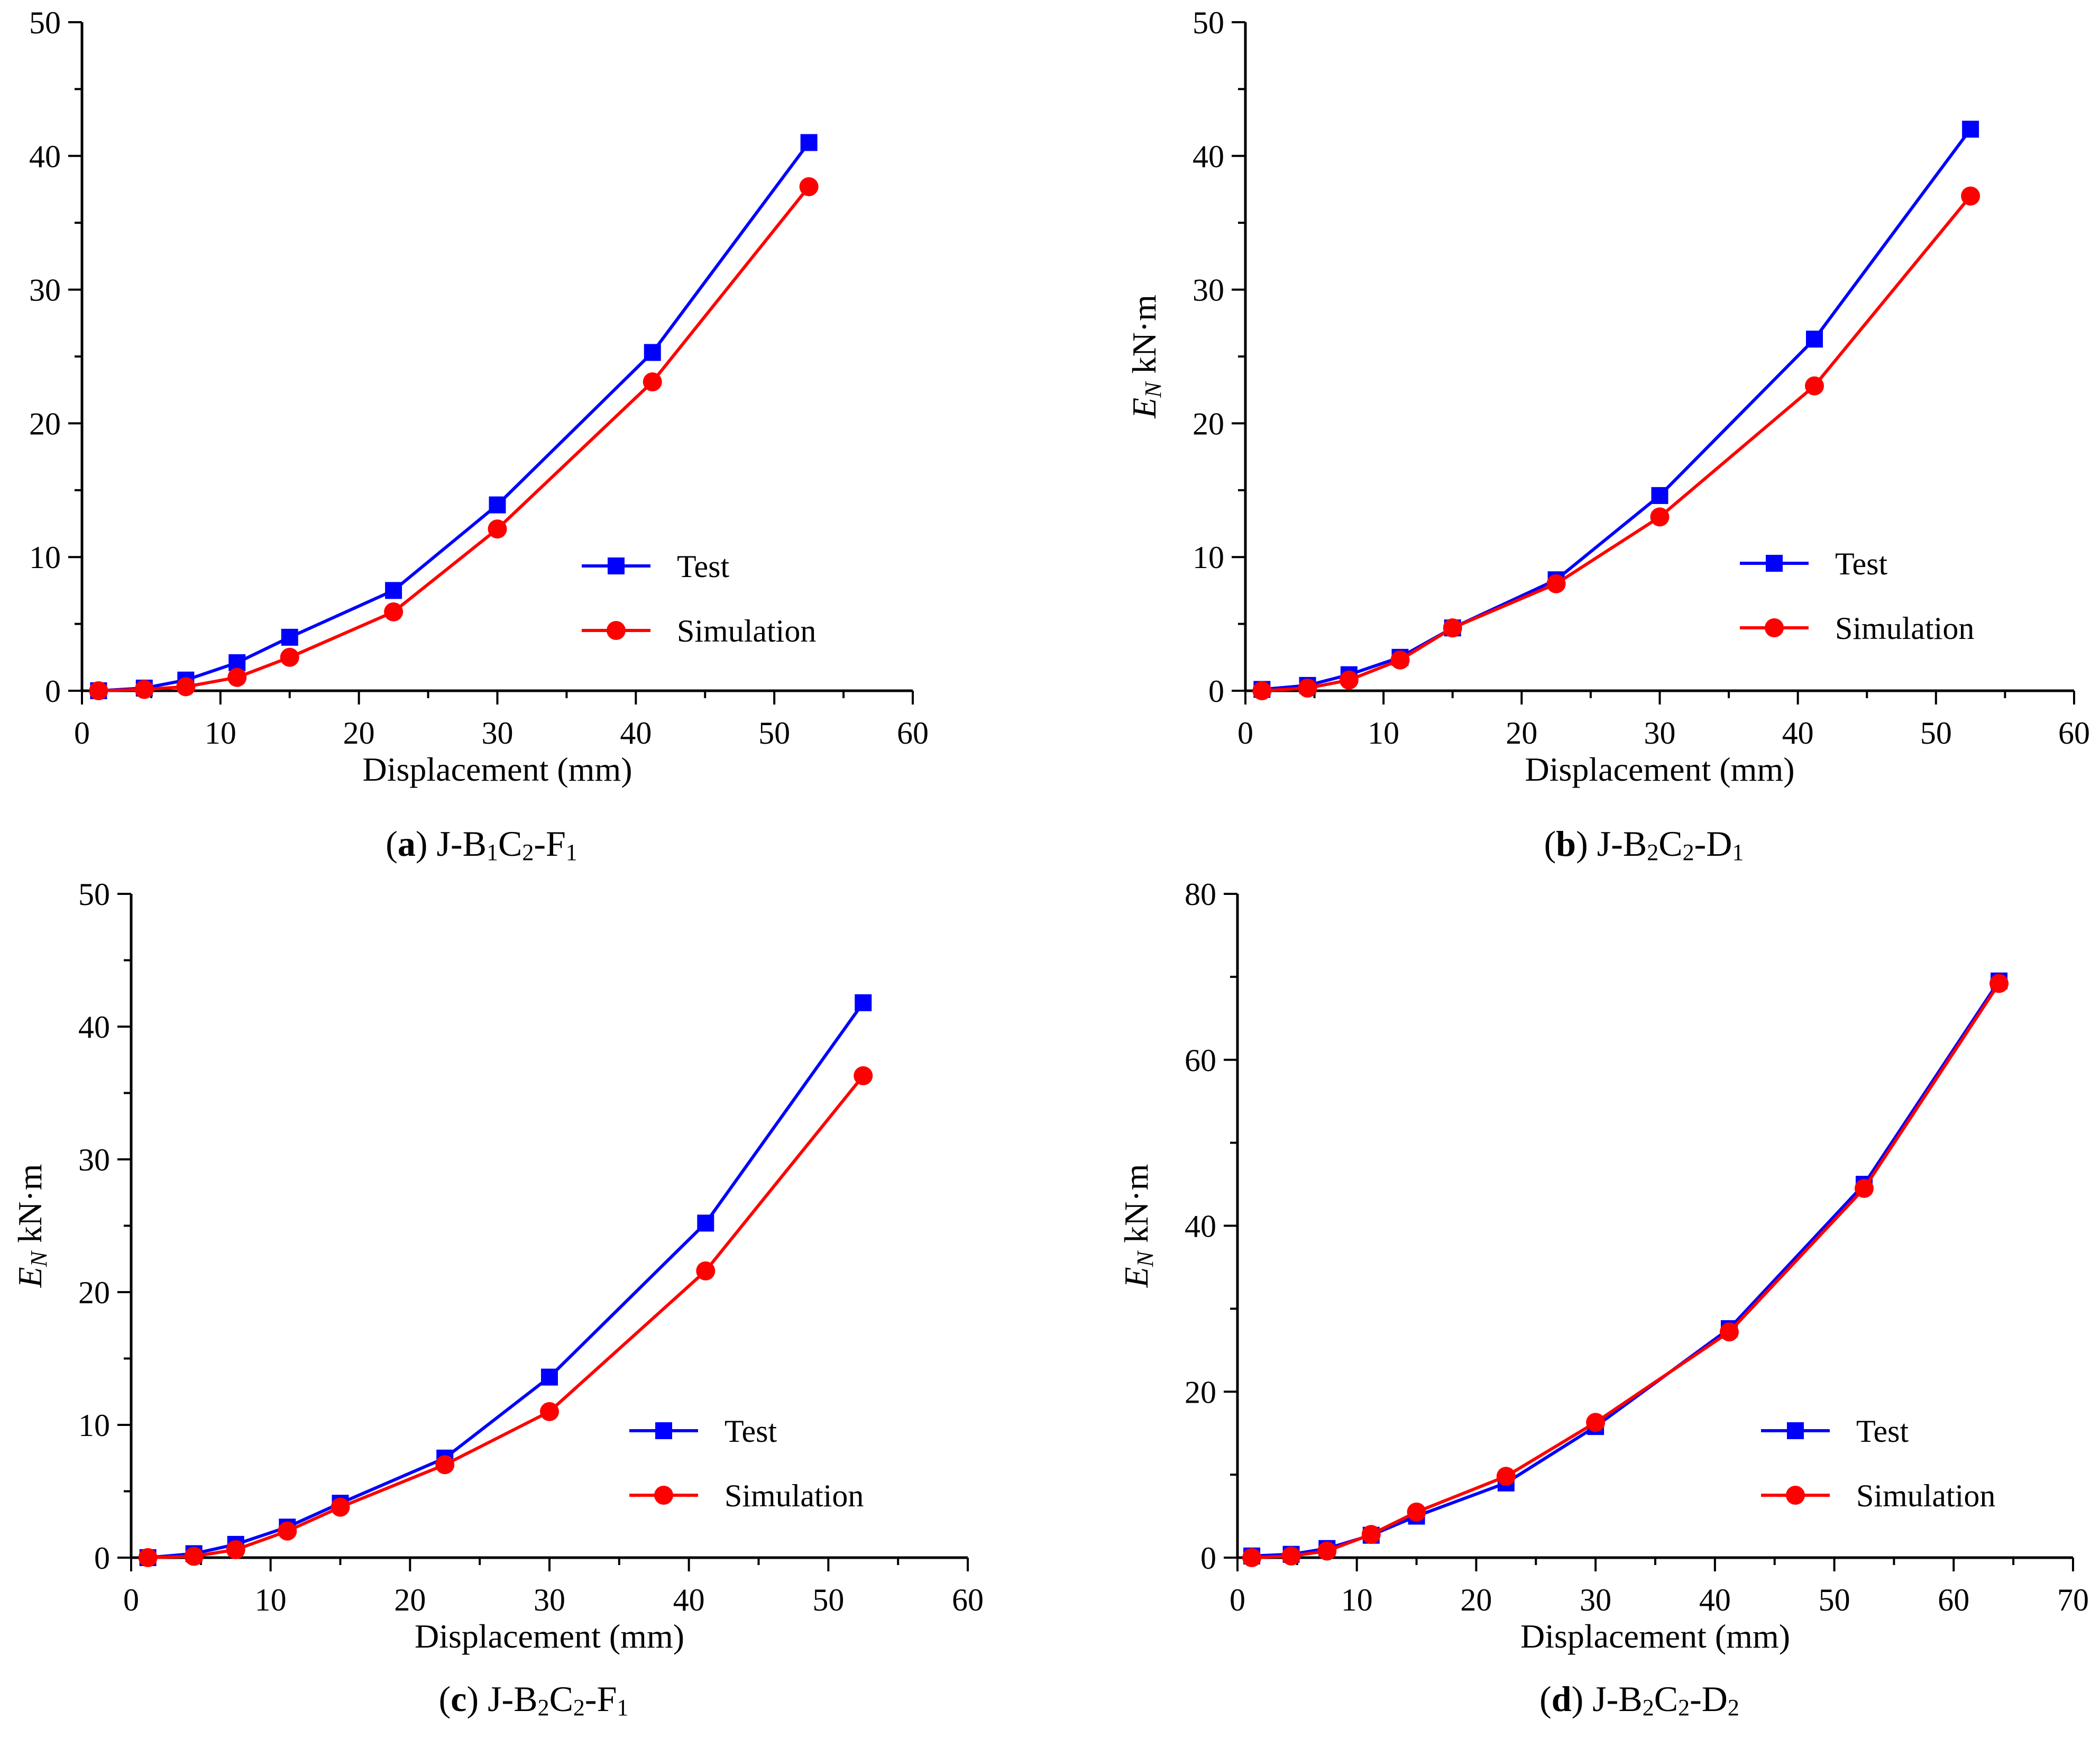  I want to click on panel-caption: (b) J-B2C2-D1, so click(1644, 844).